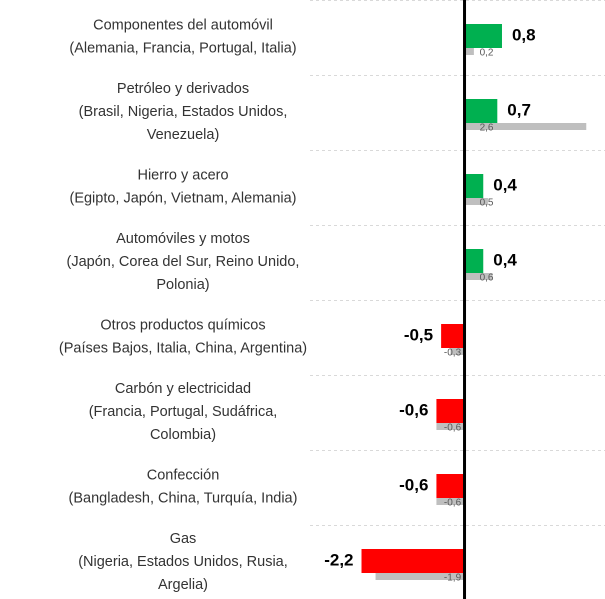  Describe the element at coordinates (183, 262) in the screenshot. I see `category-label: (Japón, Corea del Sur, Reino Unido,` at that location.